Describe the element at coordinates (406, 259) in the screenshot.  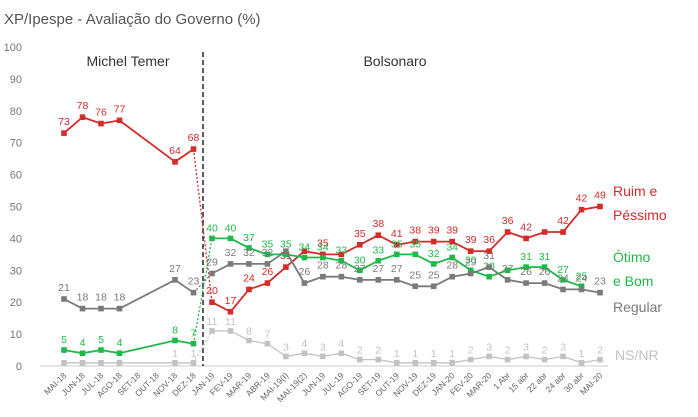
I see `series-line-bolsonaro` at that location.